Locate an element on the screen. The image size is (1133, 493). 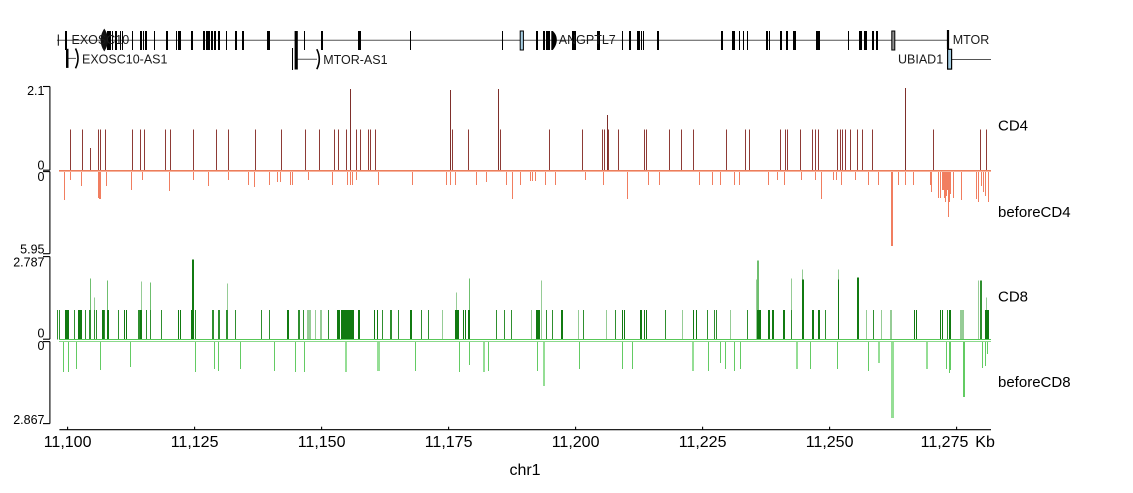
svg-text: 11,125 is located at coordinates (195, 442).